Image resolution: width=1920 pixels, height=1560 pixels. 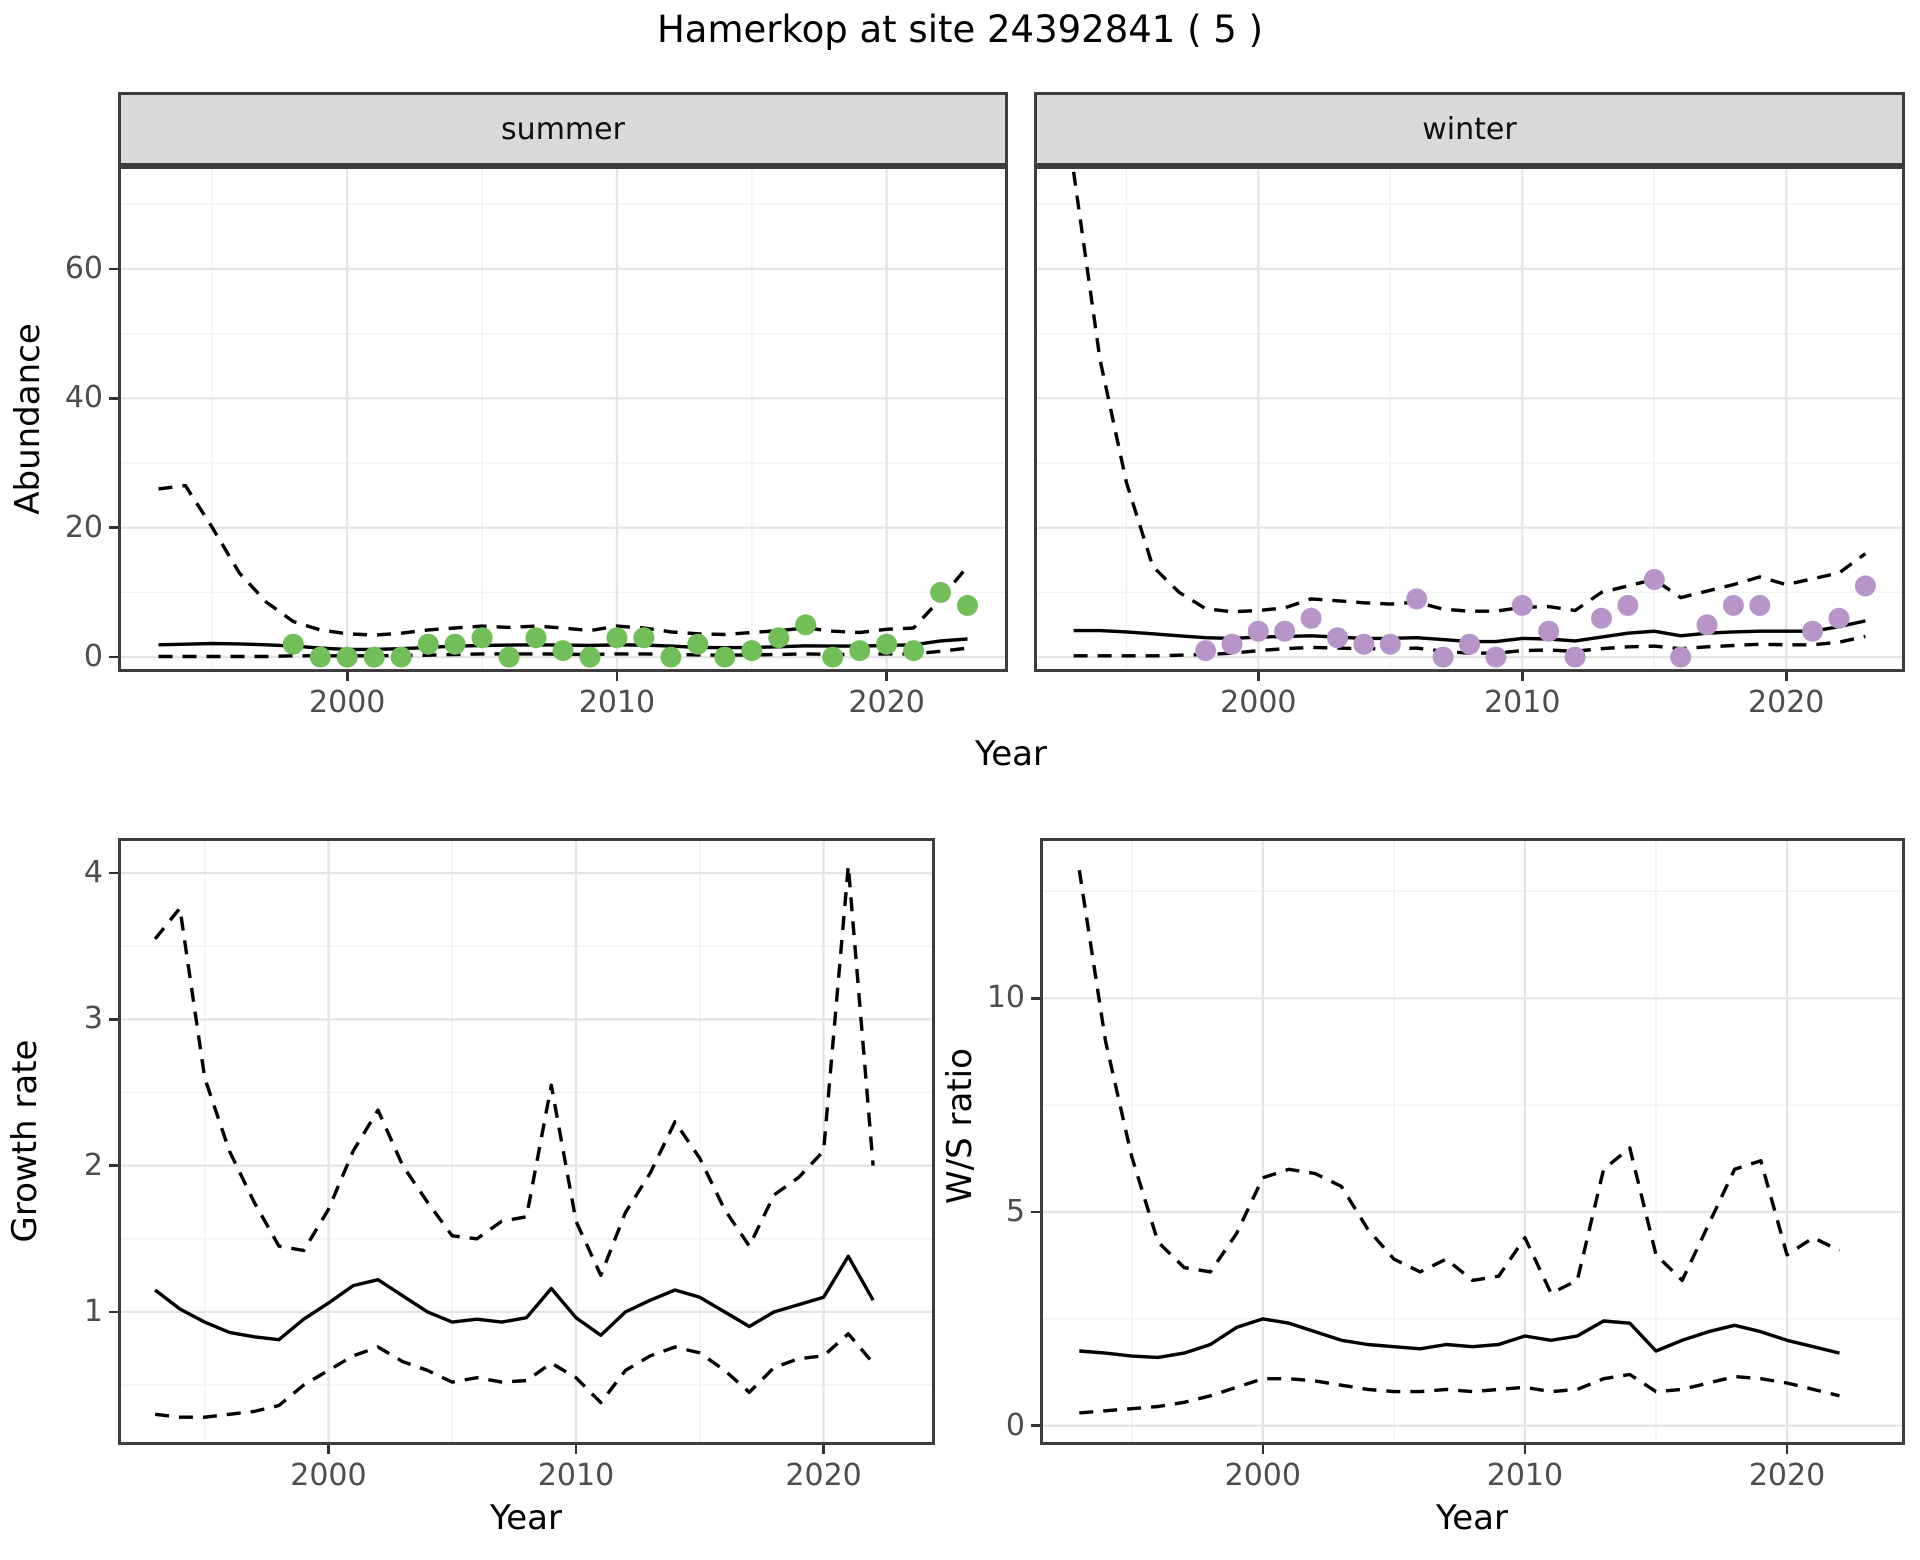 What do you see at coordinates (1469, 129) in the screenshot?
I see `facet-strip-winter: winter` at bounding box center [1469, 129].